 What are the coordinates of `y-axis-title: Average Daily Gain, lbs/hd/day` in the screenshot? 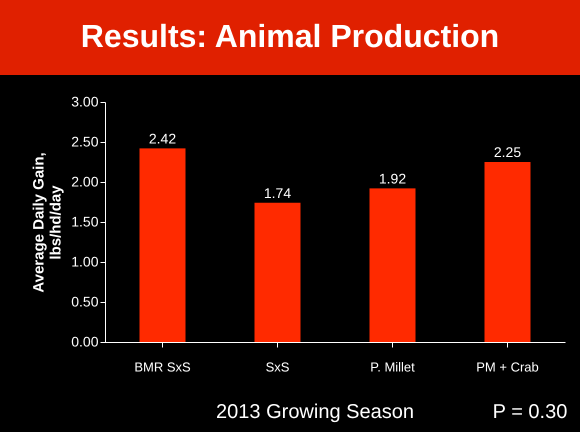 It's located at (47, 222).